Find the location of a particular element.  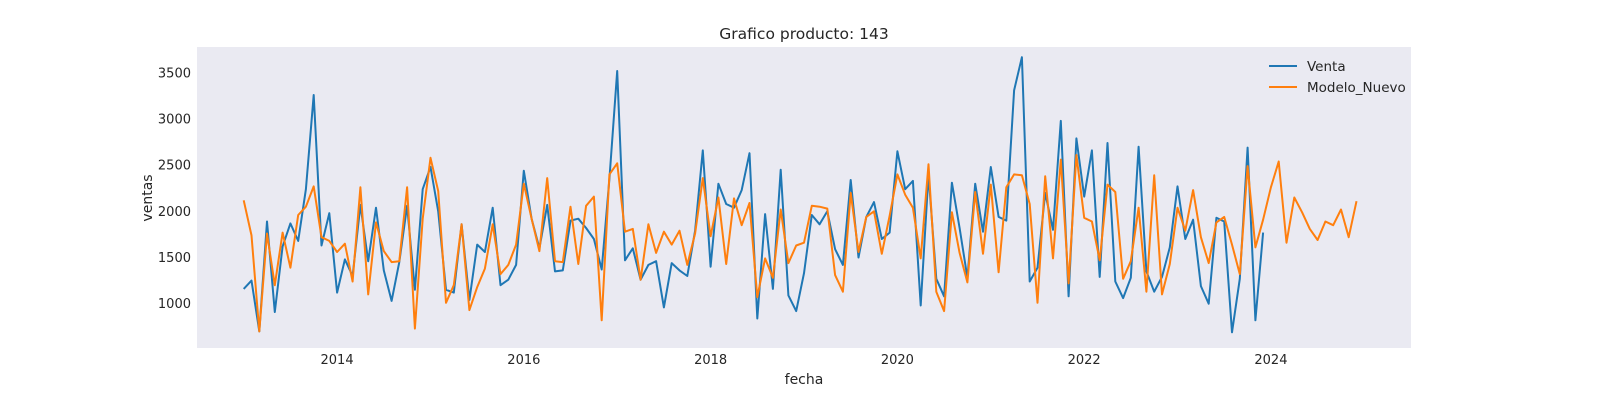

y-tick-label: 1500 is located at coordinates (174, 258).